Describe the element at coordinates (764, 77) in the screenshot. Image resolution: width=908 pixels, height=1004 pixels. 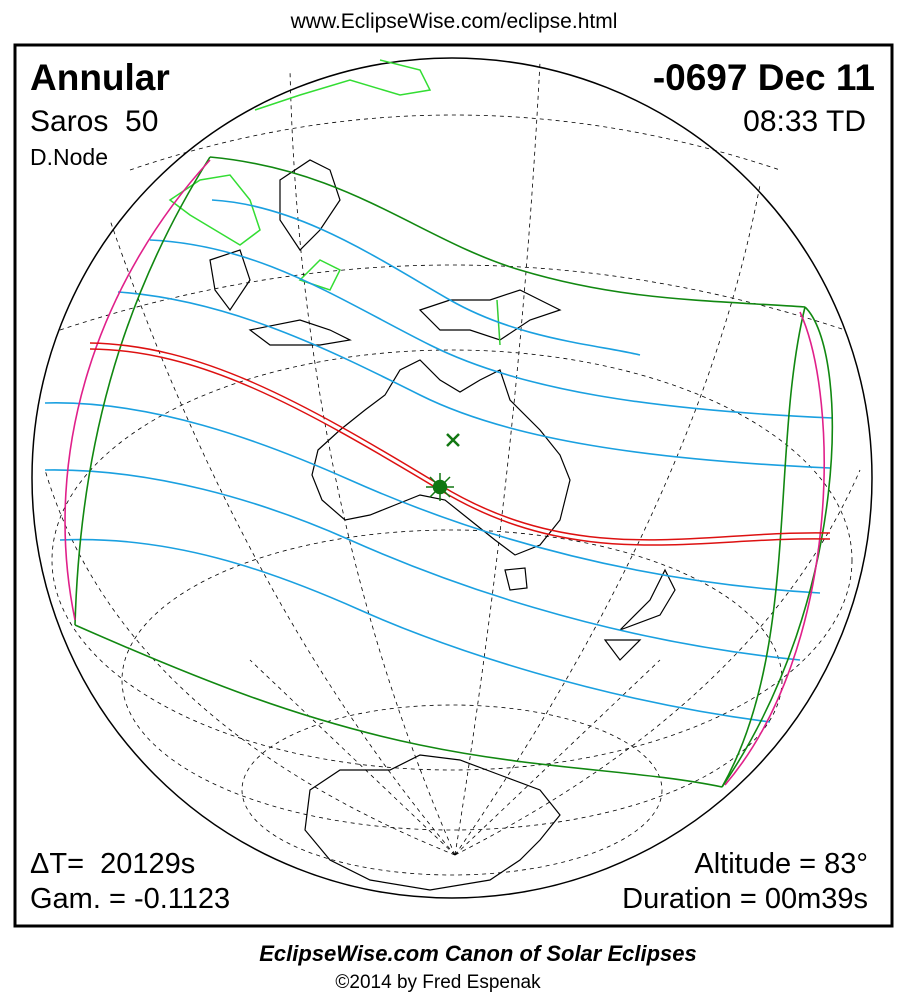
I see `date: -0697 Dec 11` at that location.